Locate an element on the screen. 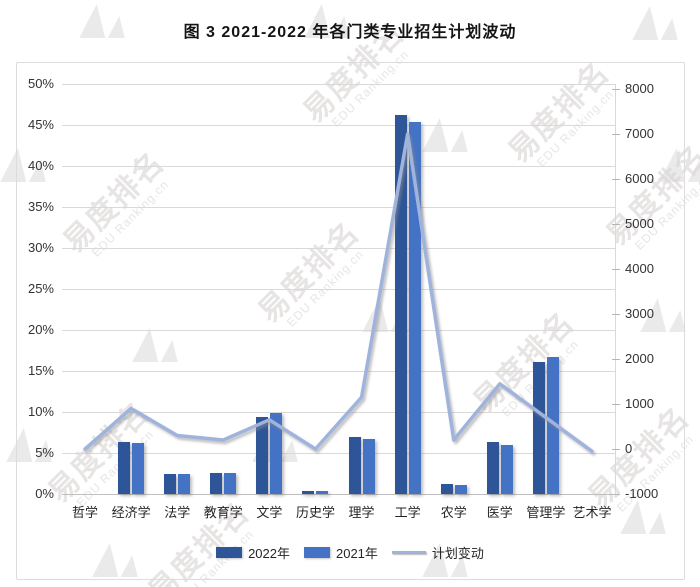 Image resolution: width=700 pixels, height=587 pixels. bar-2022年-管理学 is located at coordinates (538, 427).